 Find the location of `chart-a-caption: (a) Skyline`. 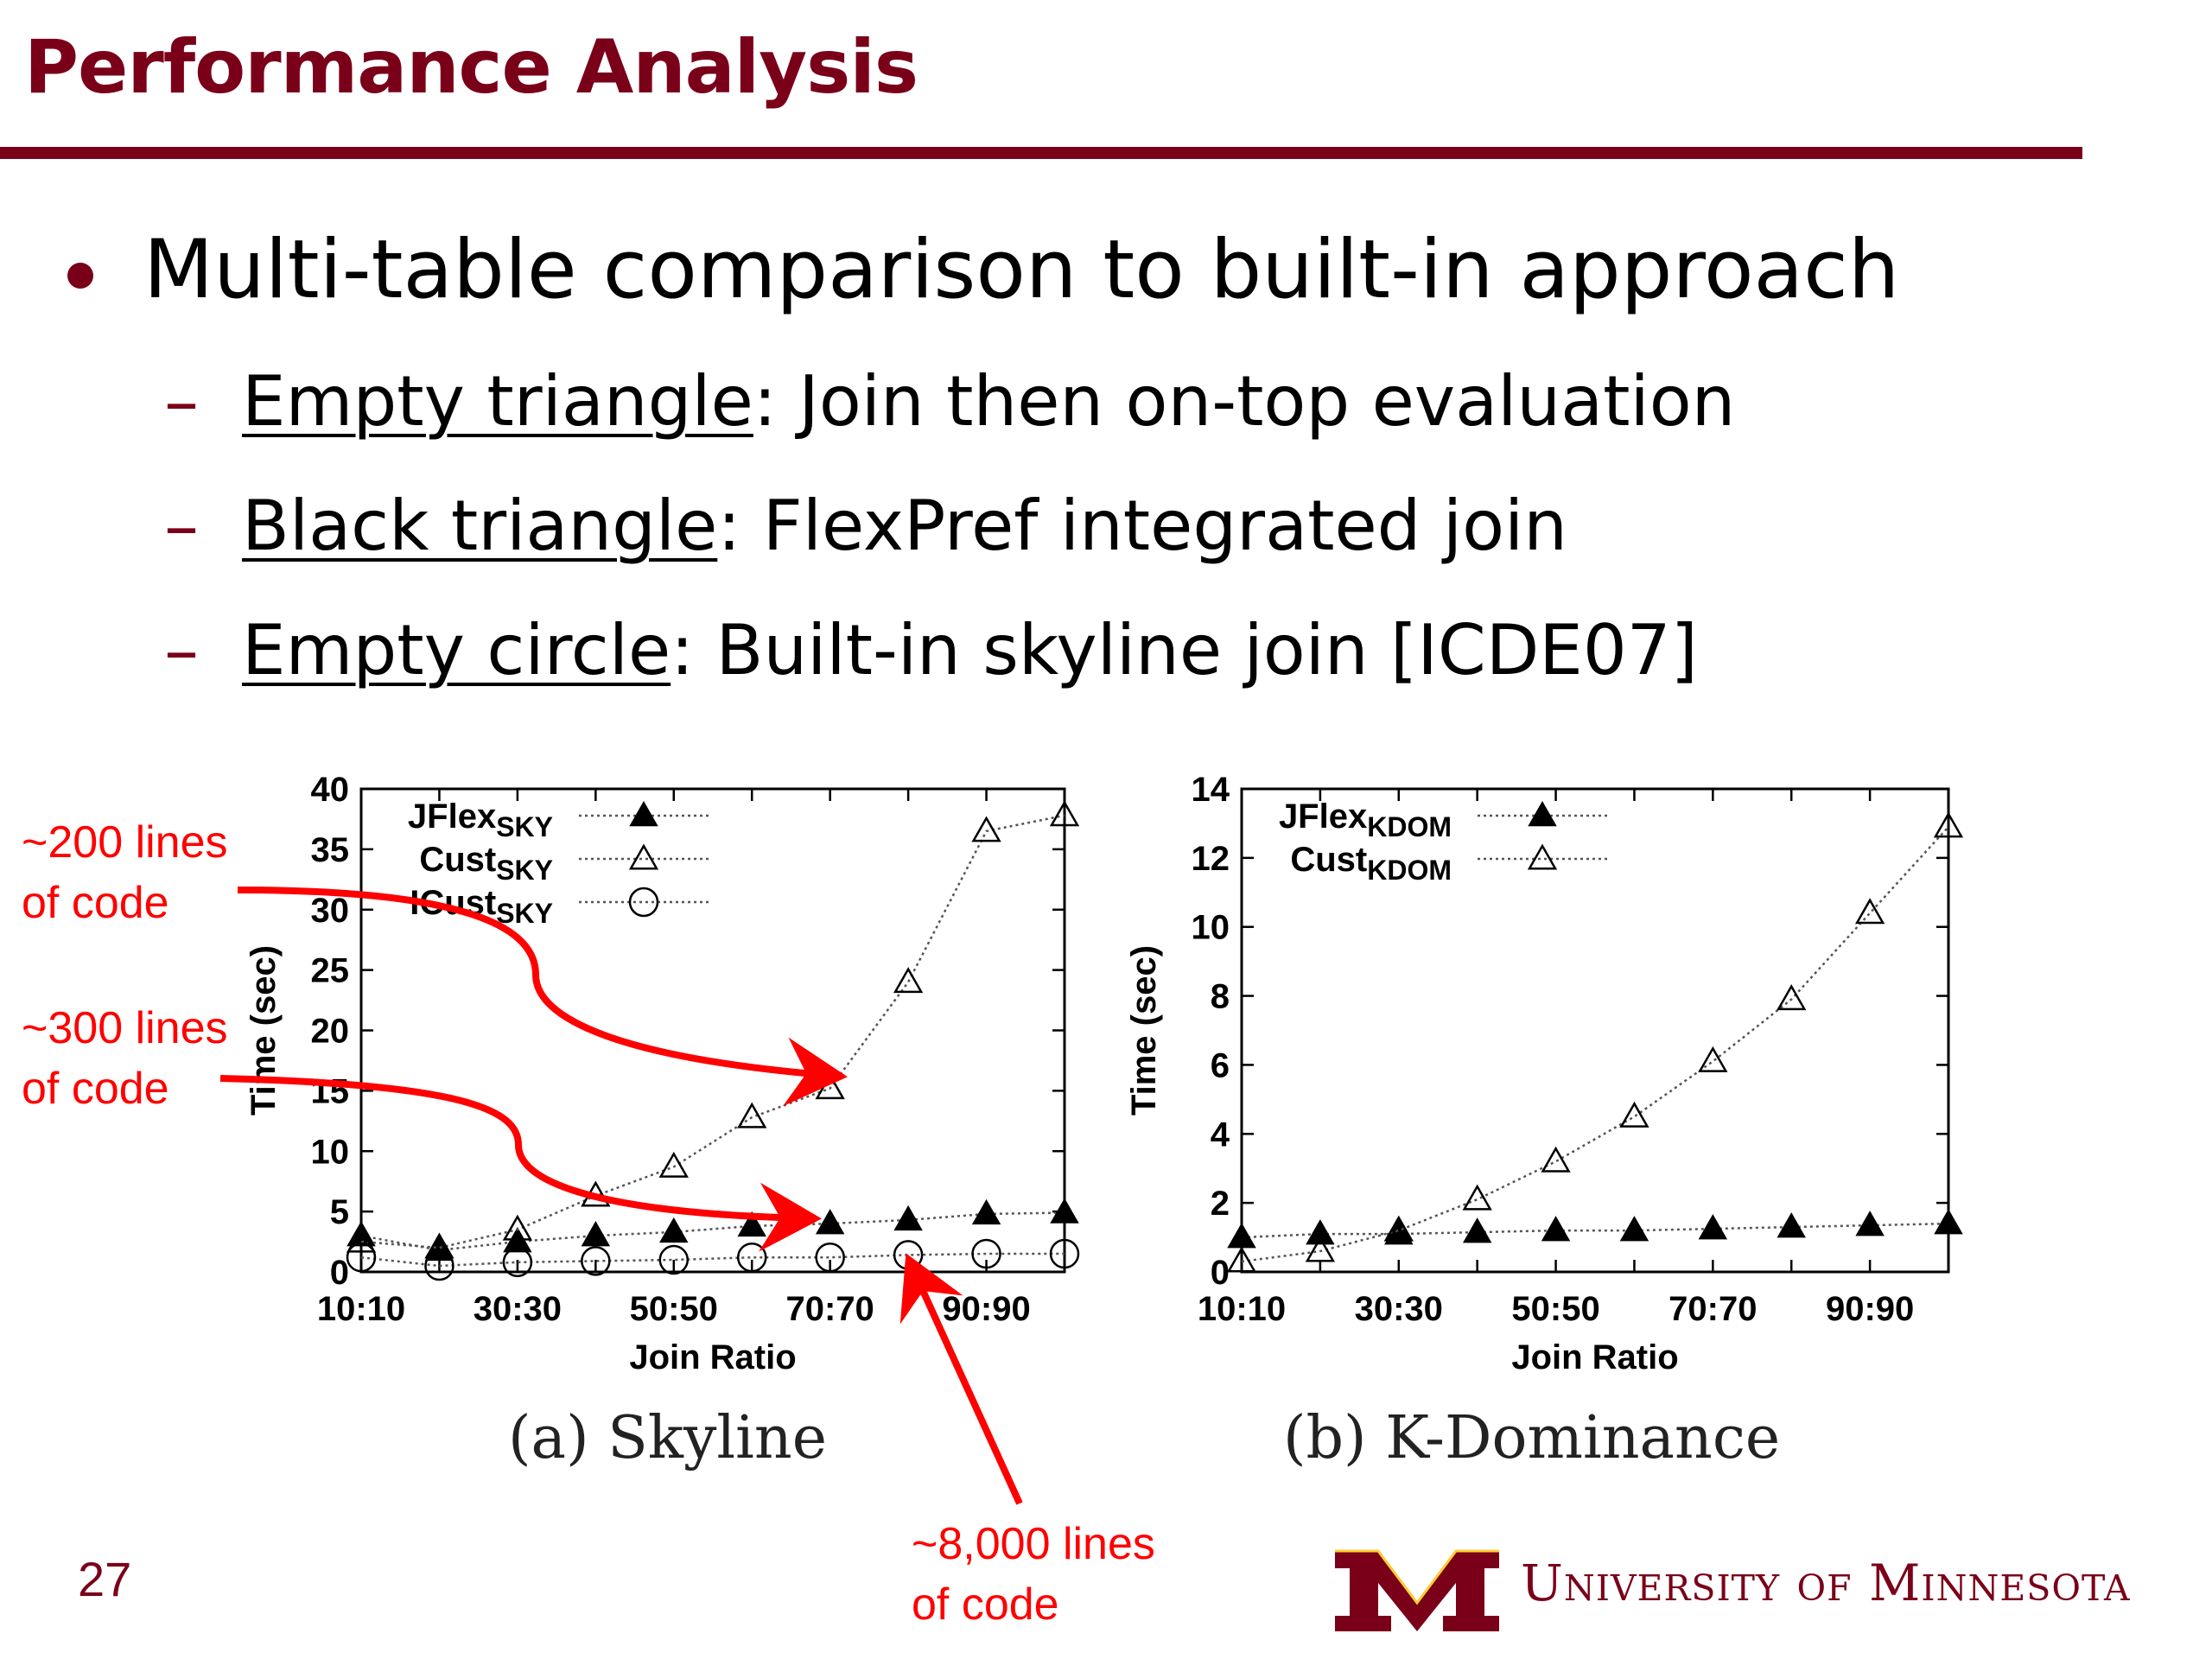

chart-a-caption: (a) Skyline is located at coordinates (667, 1438).